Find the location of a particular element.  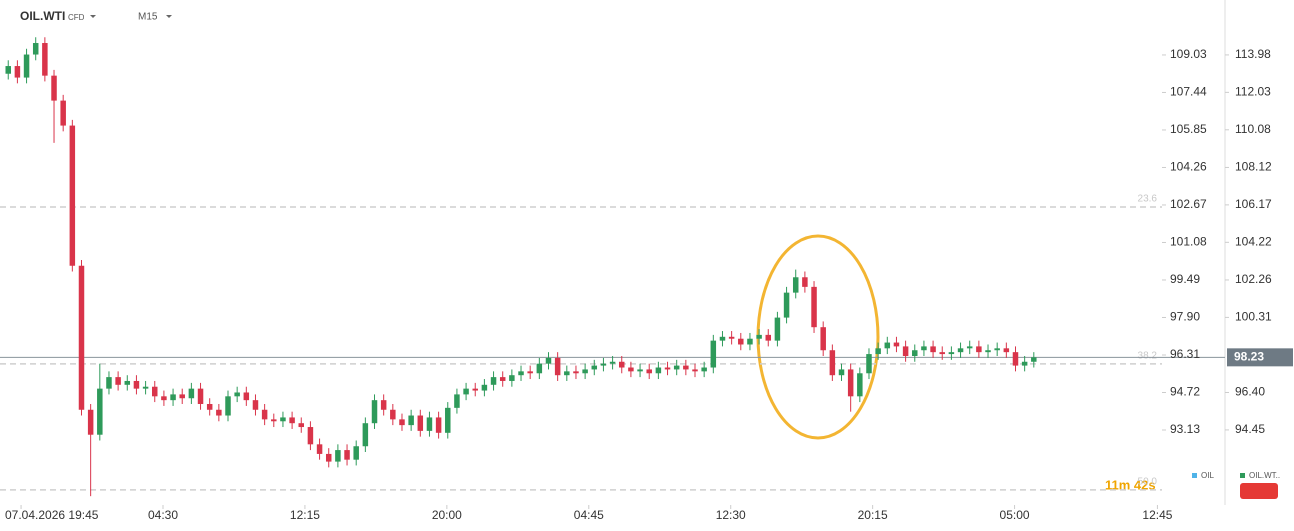

symbol: OIL.WTI is located at coordinates (42, 16).